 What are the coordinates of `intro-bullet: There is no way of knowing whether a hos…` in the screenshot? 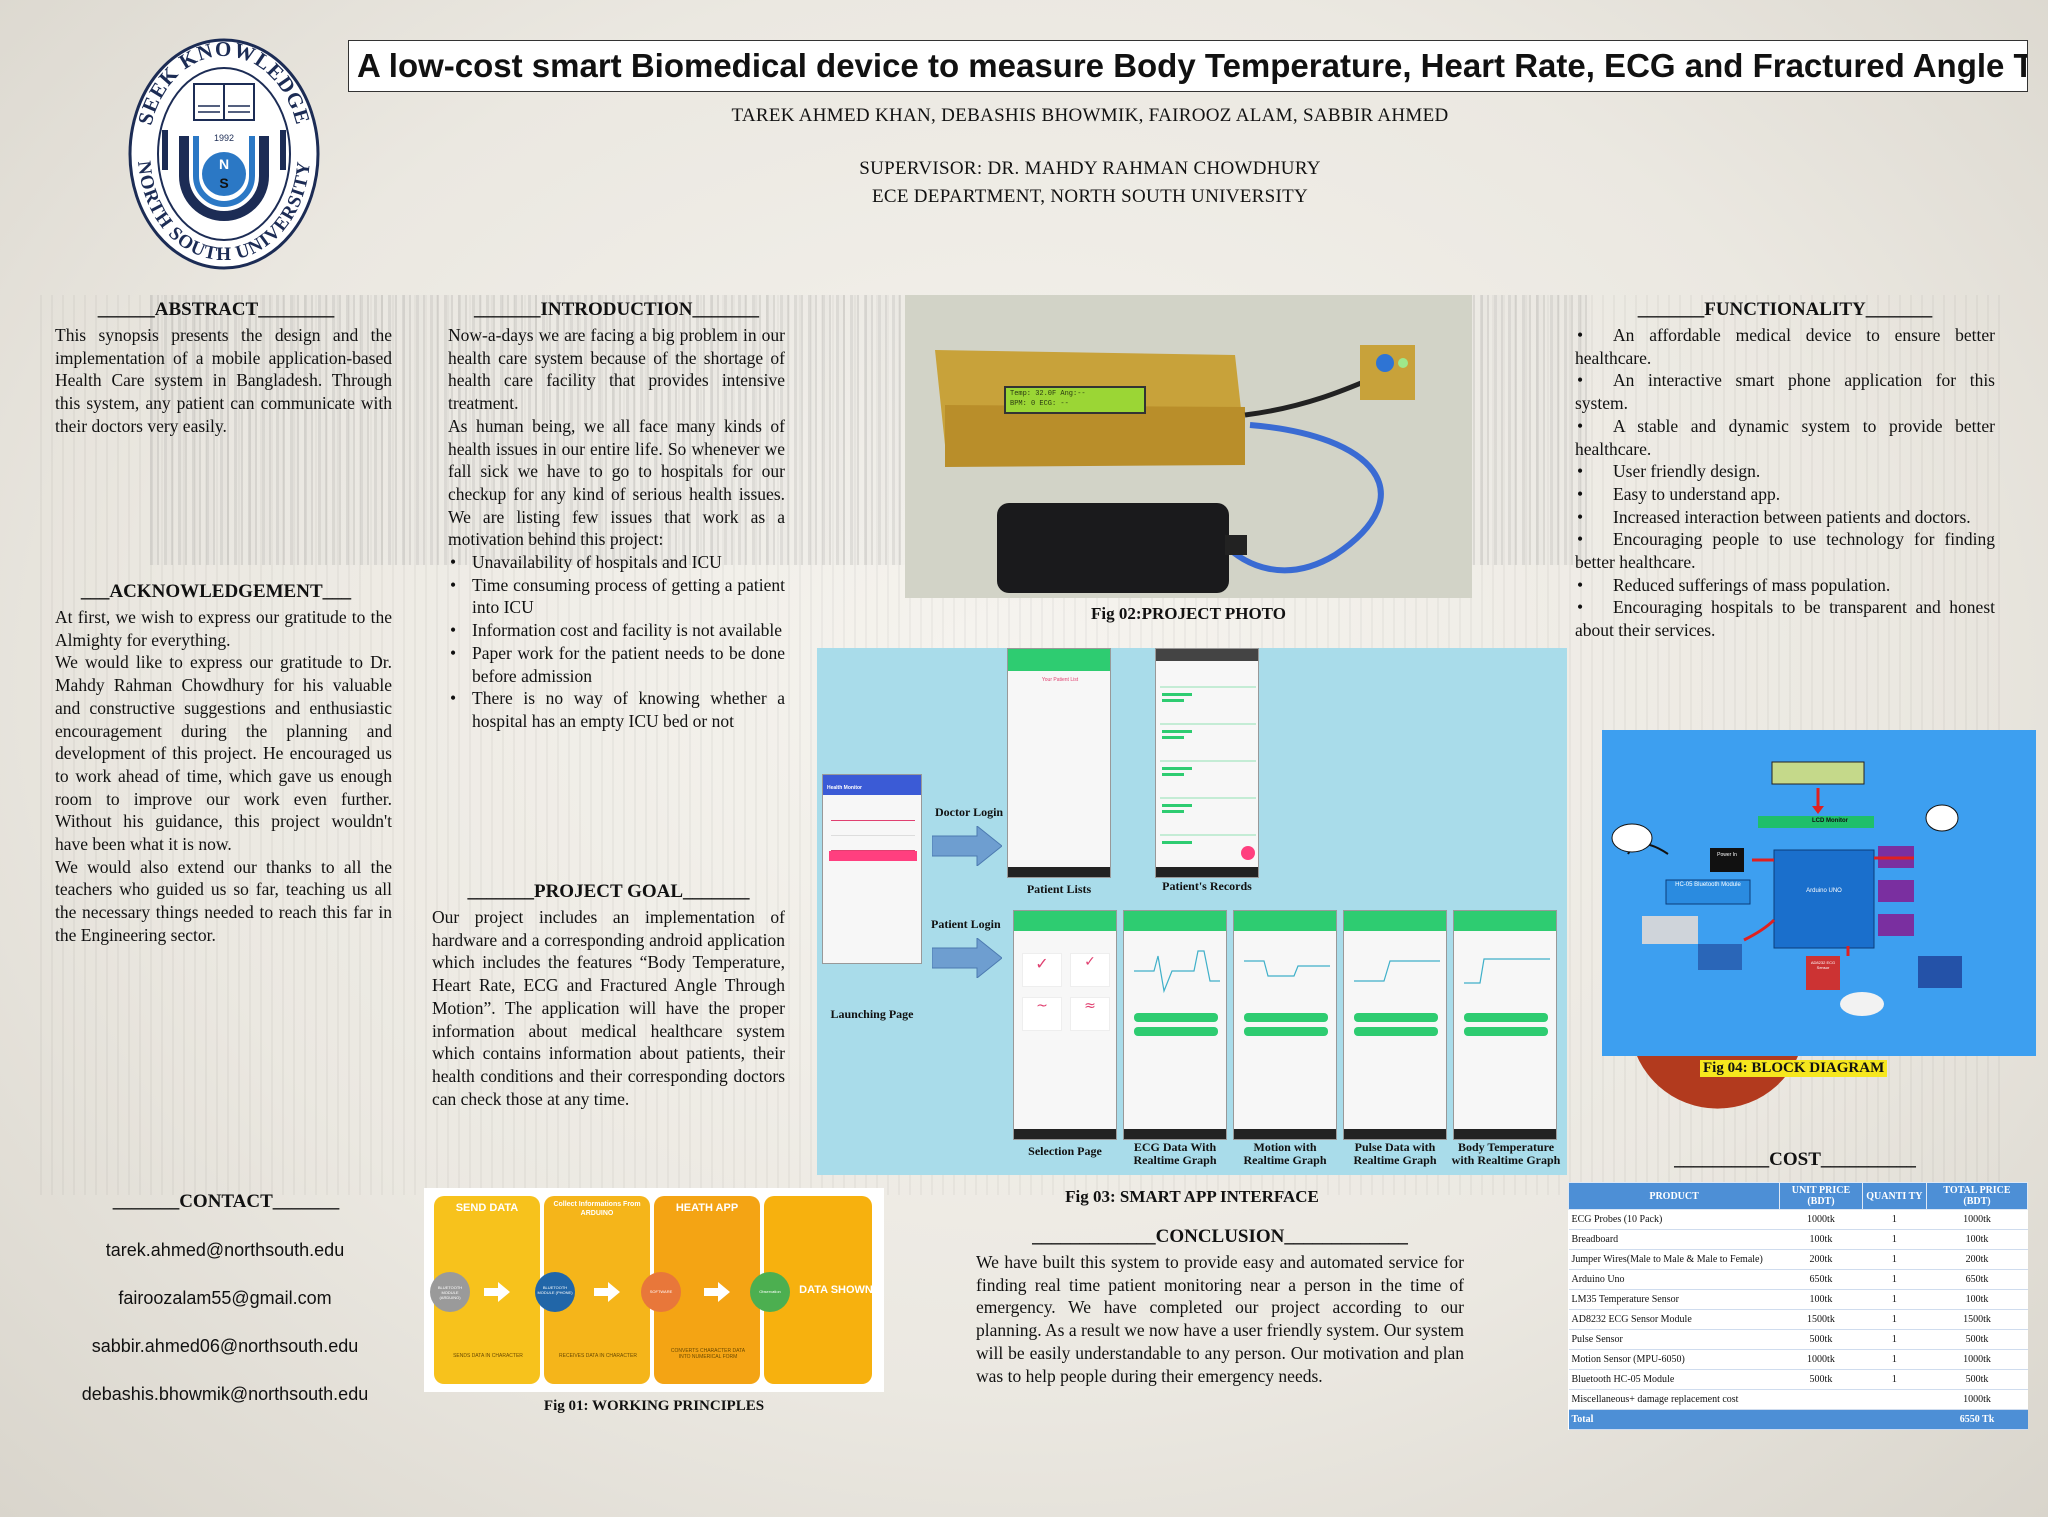 It's located at (616, 709).